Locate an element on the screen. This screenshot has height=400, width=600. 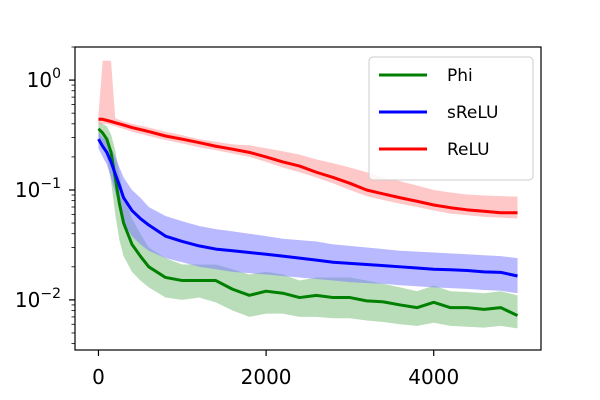
y-axis: 10⁰ 10⁻¹ 10⁻² is located at coordinates (45, 195).